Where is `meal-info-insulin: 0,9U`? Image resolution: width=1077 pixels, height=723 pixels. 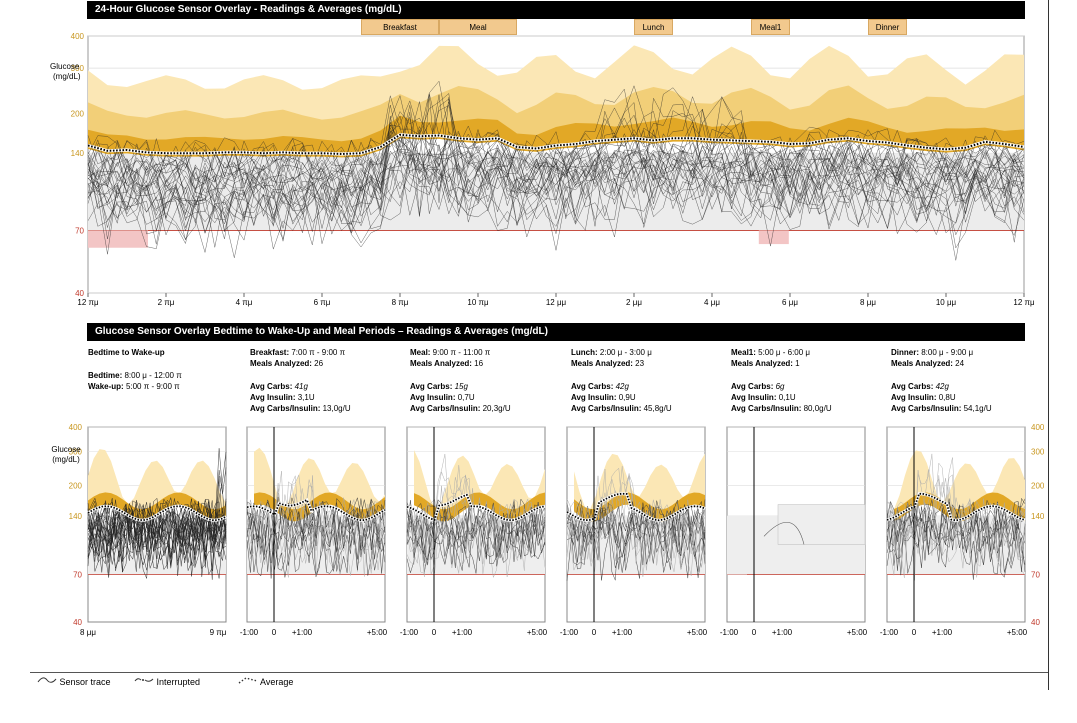 meal-info-insulin: 0,9U is located at coordinates (627, 397).